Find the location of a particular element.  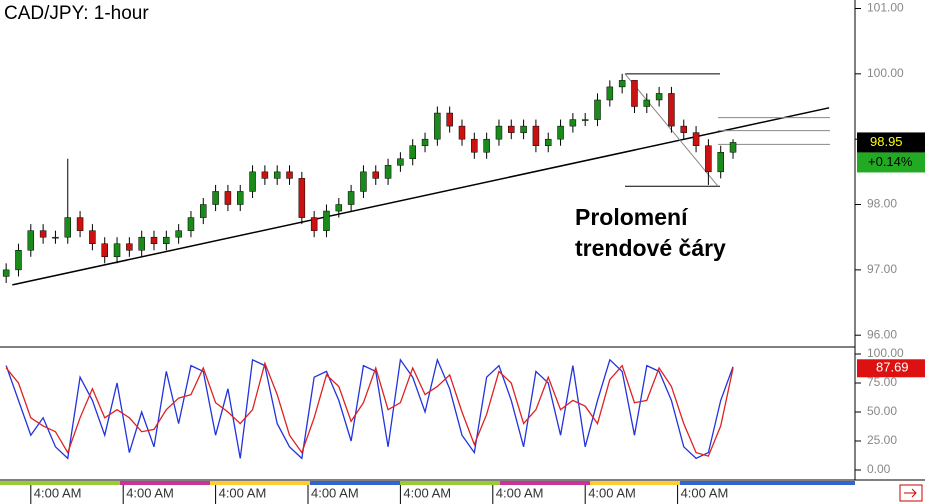

y-tick-label: 96.00 is located at coordinates (882, 334).